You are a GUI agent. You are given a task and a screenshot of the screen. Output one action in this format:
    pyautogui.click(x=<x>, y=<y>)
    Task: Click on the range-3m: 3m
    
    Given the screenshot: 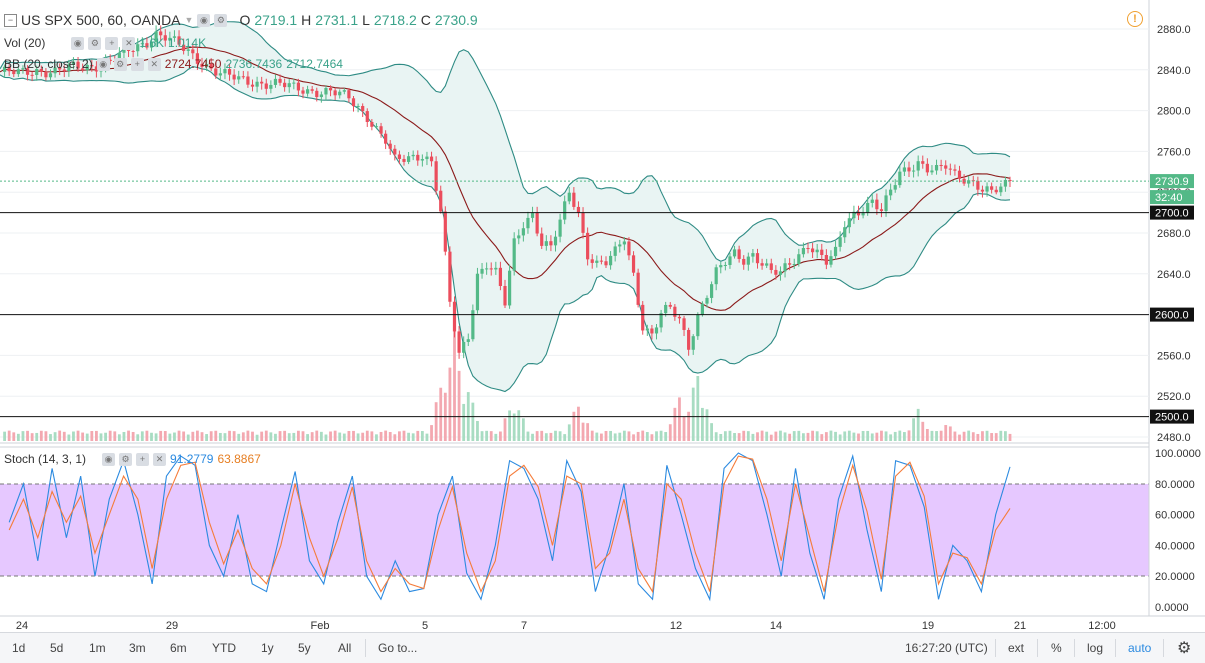 What is the action you would take?
    pyautogui.click(x=137, y=648)
    